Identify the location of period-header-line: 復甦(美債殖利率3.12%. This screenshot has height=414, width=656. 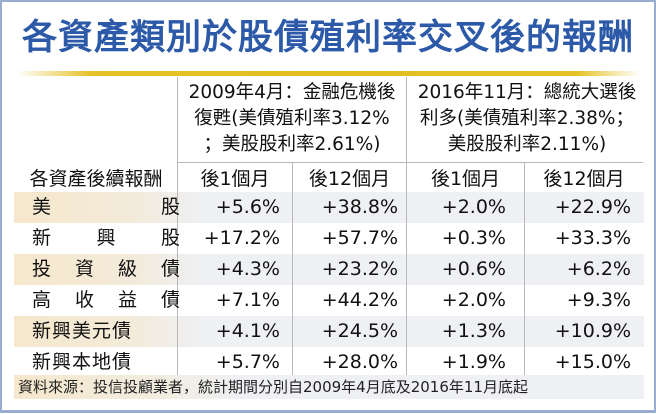
(292, 118).